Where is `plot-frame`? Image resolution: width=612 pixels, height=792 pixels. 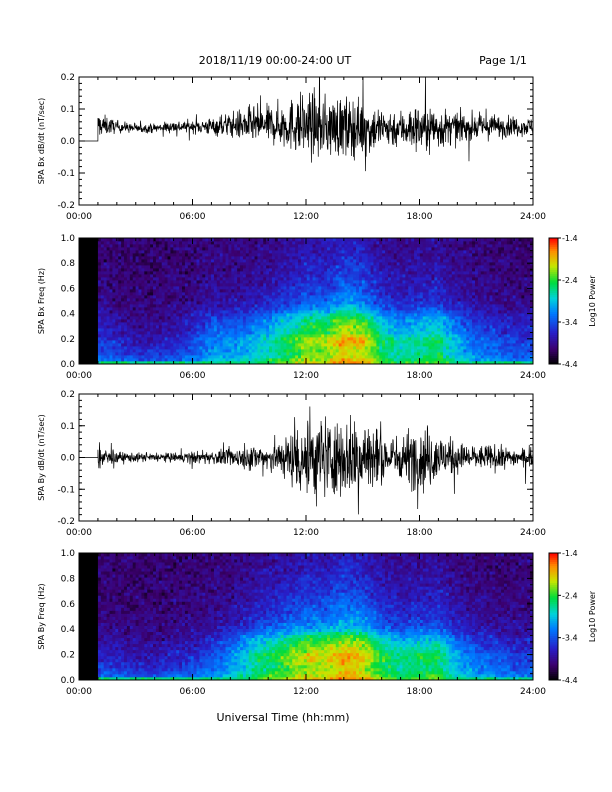
plot-frame is located at coordinates (306, 141).